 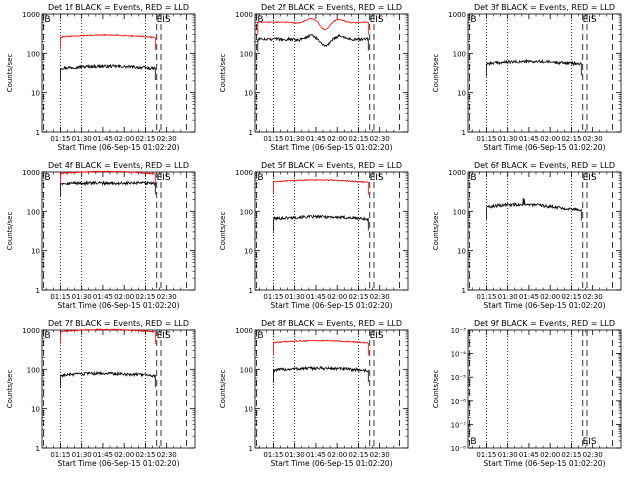 What do you see at coordinates (118, 323) in the screenshot?
I see `panel-title: Det 7f BLACK = Events, RED = LLD` at bounding box center [118, 323].